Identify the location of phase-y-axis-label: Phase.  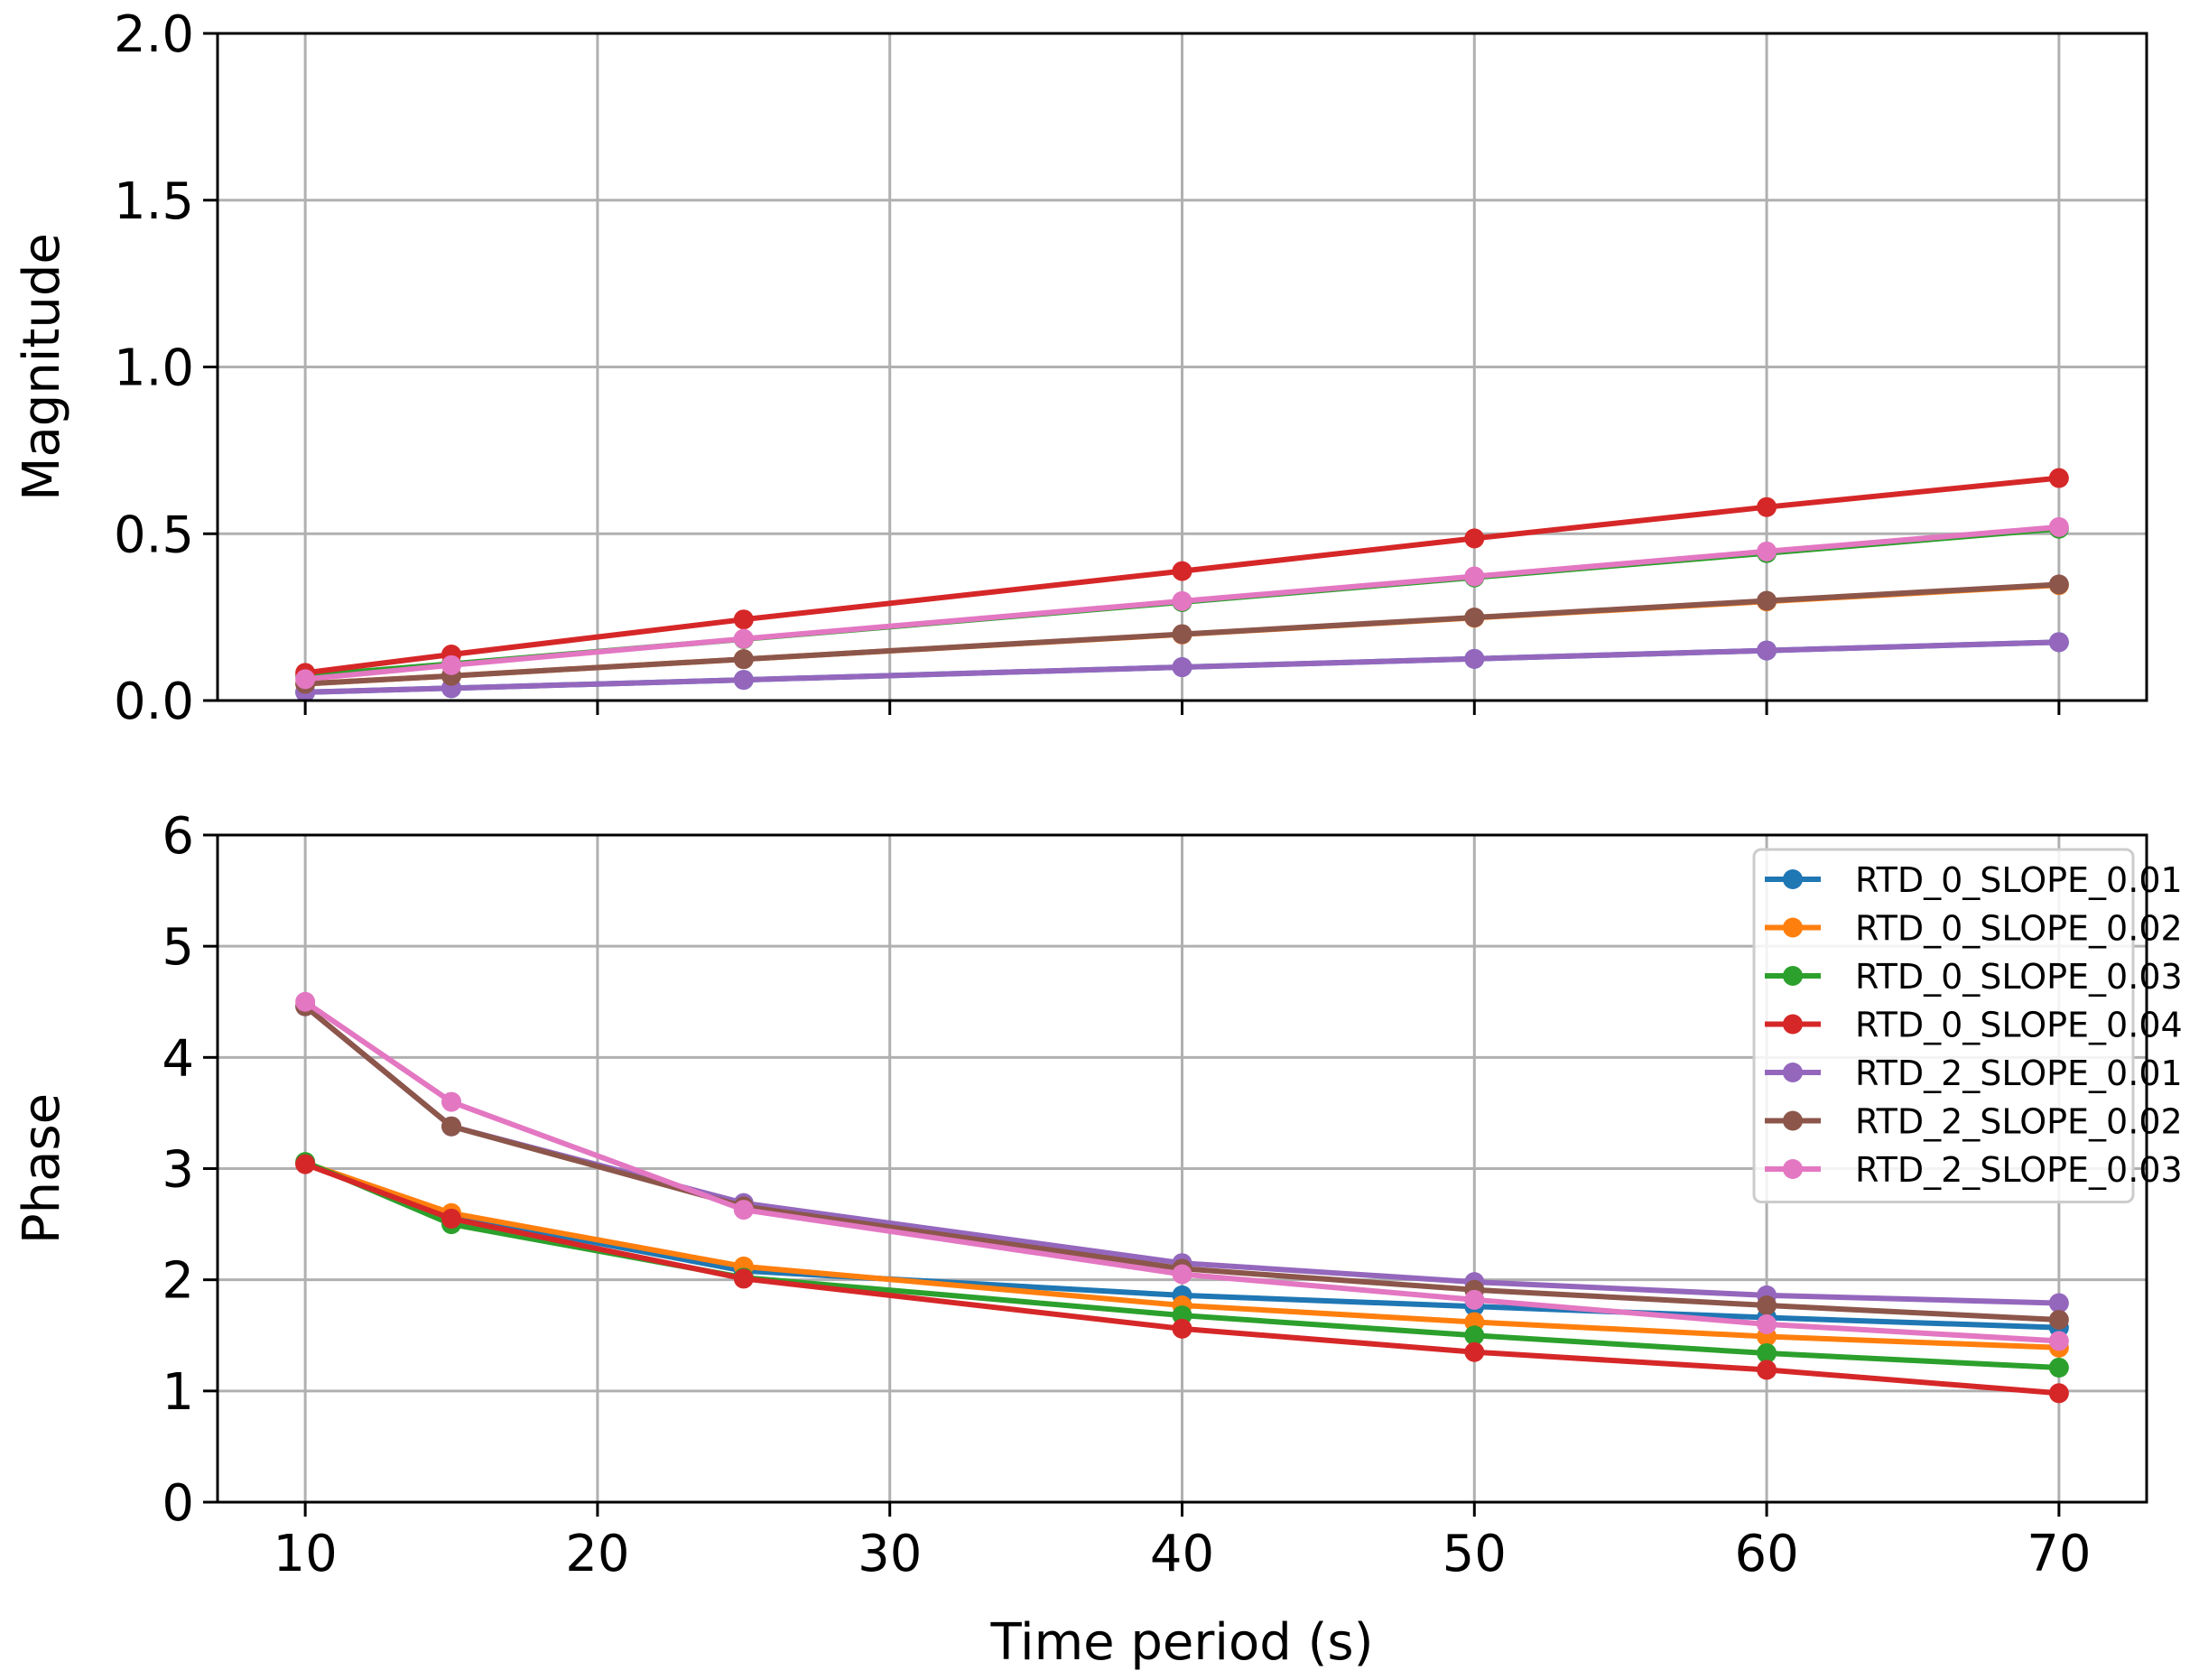
(42, 1168).